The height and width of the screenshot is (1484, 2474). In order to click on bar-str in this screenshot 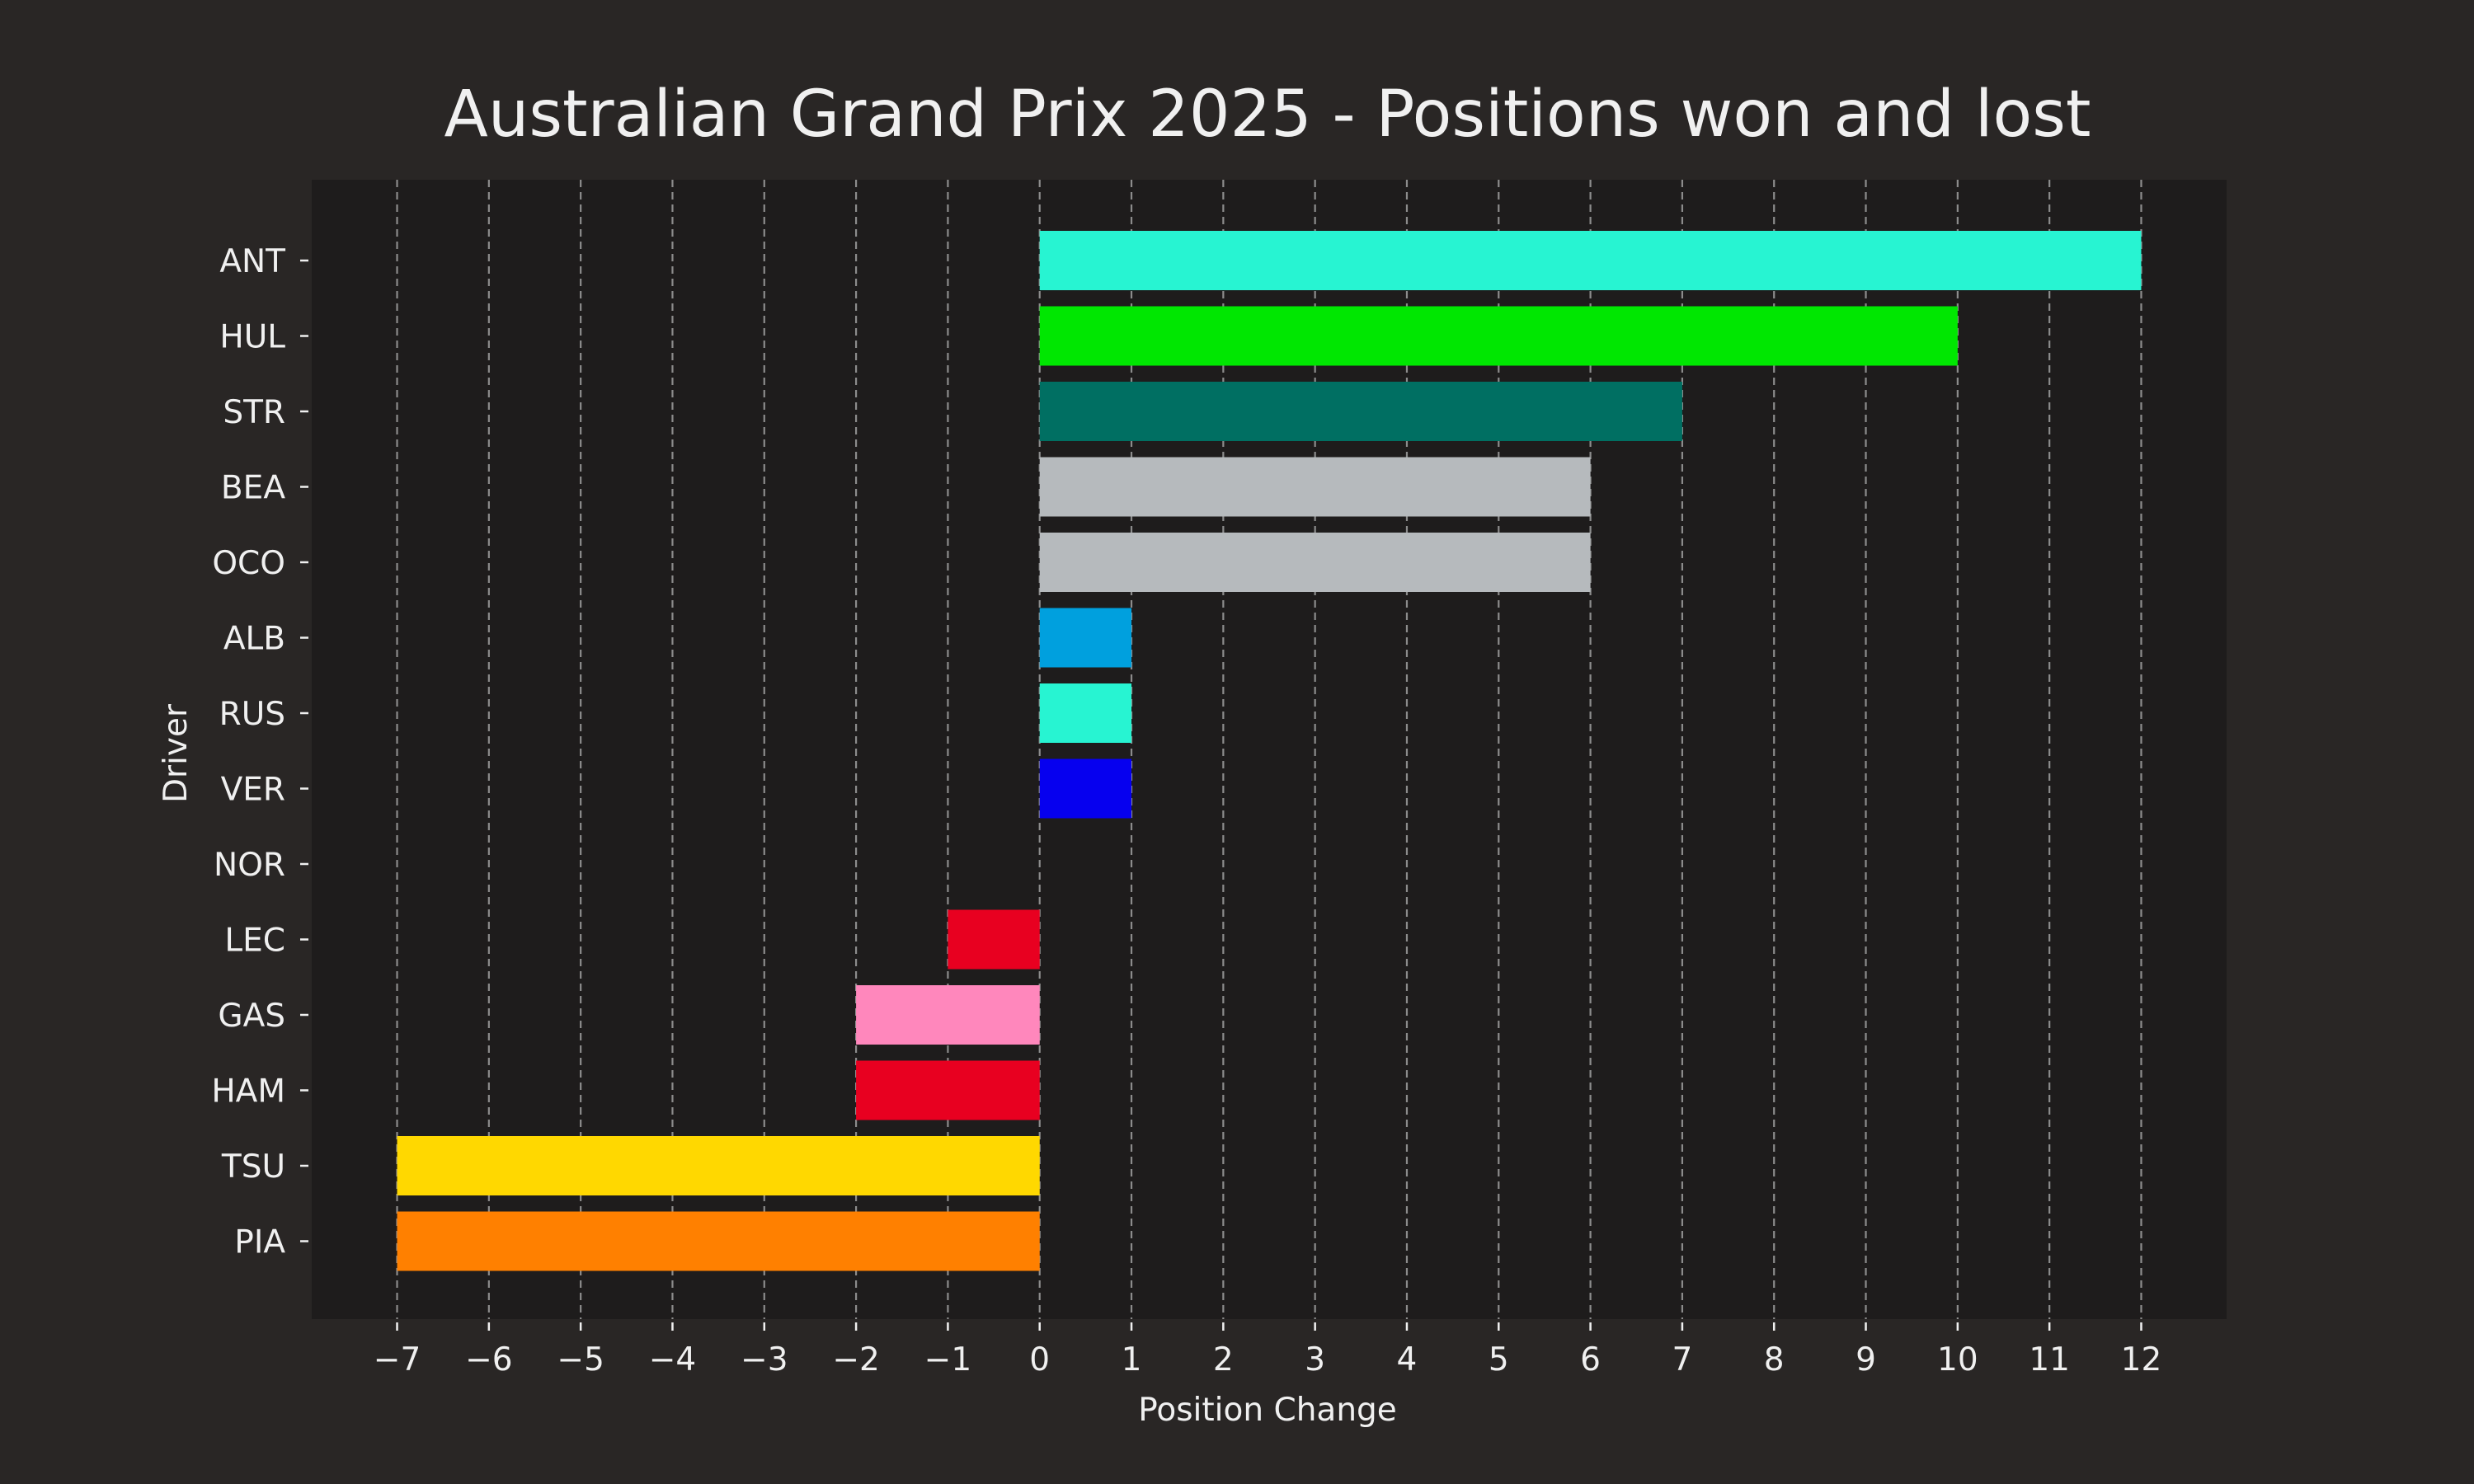, I will do `click(1360, 411)`.